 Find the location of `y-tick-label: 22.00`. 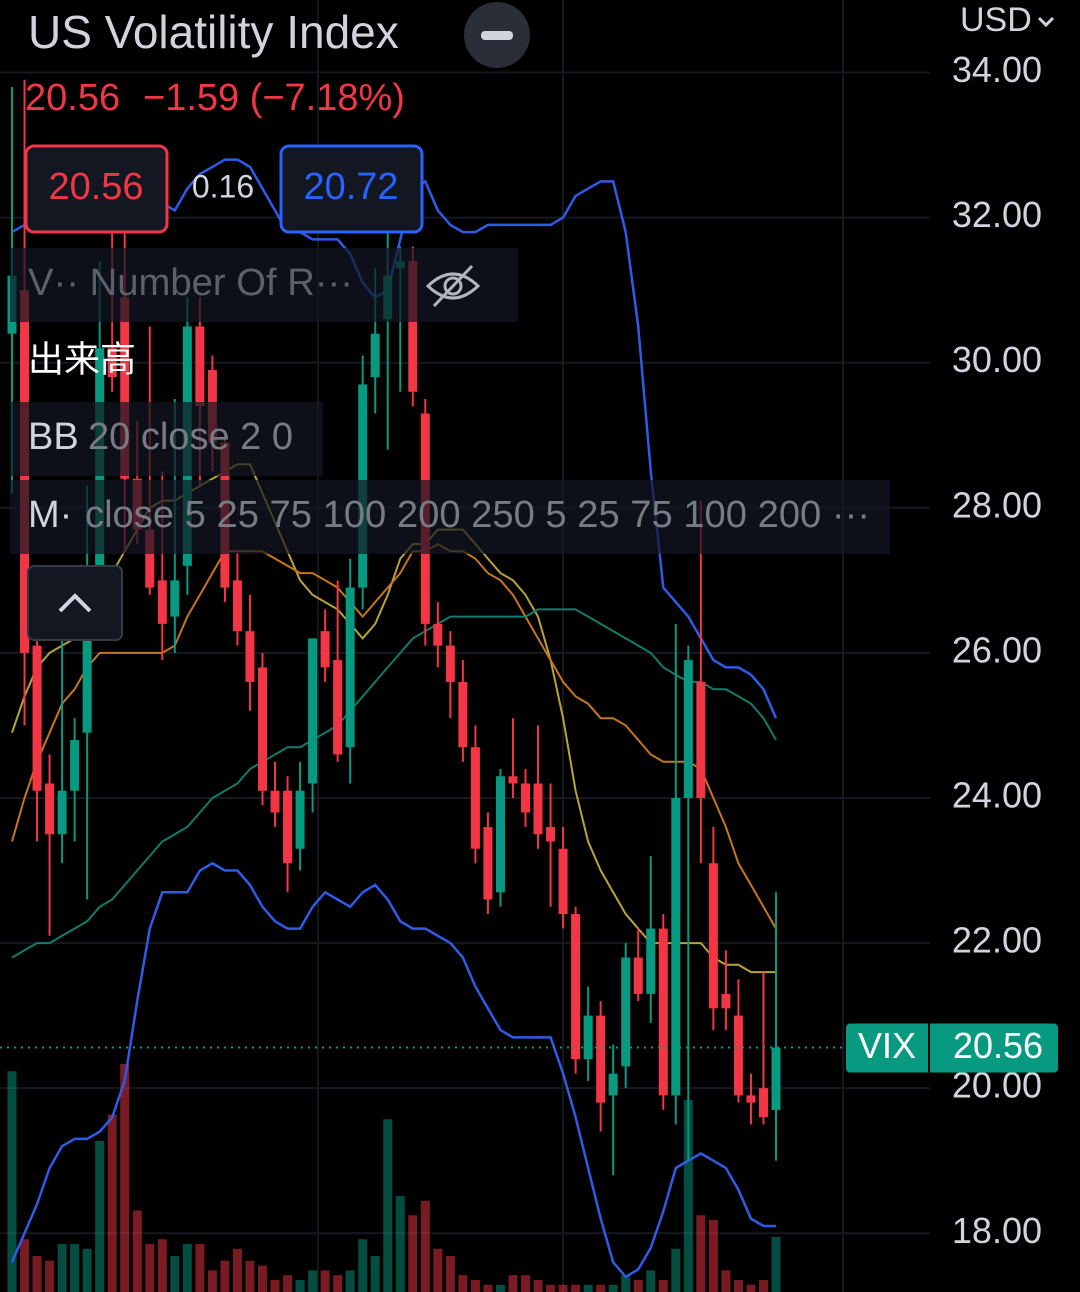

y-tick-label: 22.00 is located at coordinates (997, 940).